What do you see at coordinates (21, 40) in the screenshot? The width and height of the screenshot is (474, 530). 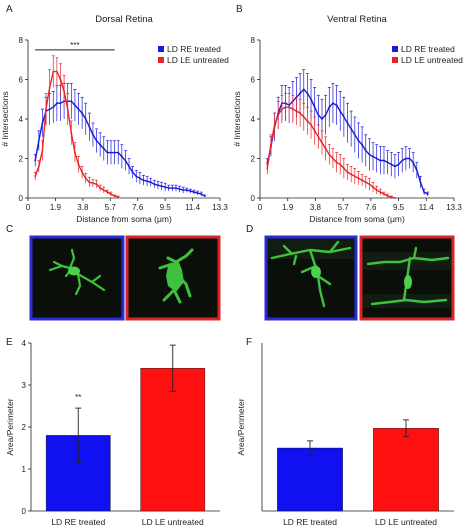 I see `y-tick-label: 8` at bounding box center [21, 40].